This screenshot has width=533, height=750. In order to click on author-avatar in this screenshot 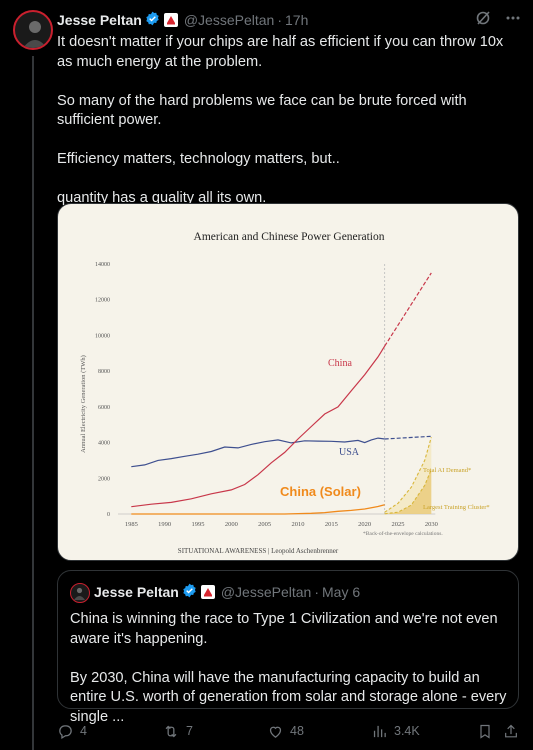, I will do `click(33, 30)`.